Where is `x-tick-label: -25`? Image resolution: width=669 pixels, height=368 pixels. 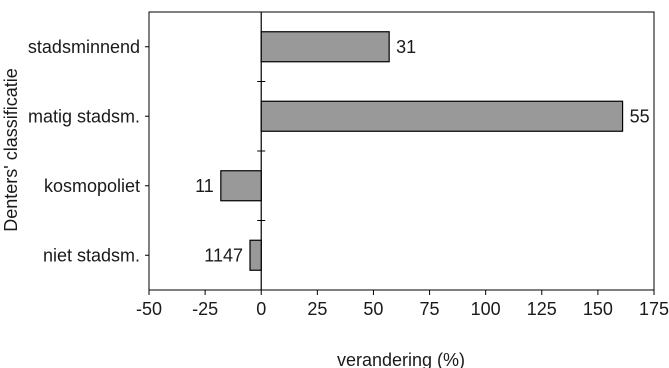 x-tick-label: -25 is located at coordinates (205, 309).